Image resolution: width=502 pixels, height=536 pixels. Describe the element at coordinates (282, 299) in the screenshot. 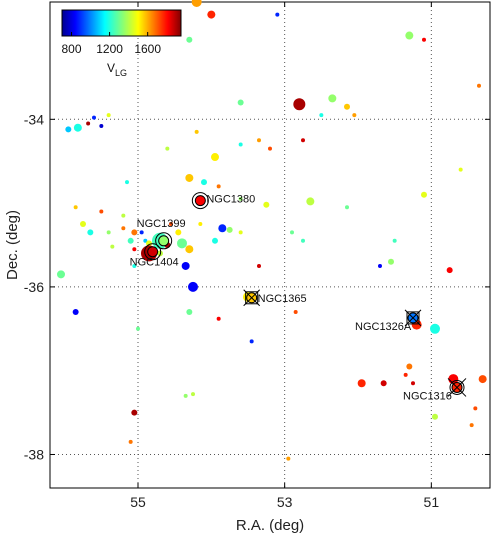

I see `galaxy-label: NGC1365` at that location.